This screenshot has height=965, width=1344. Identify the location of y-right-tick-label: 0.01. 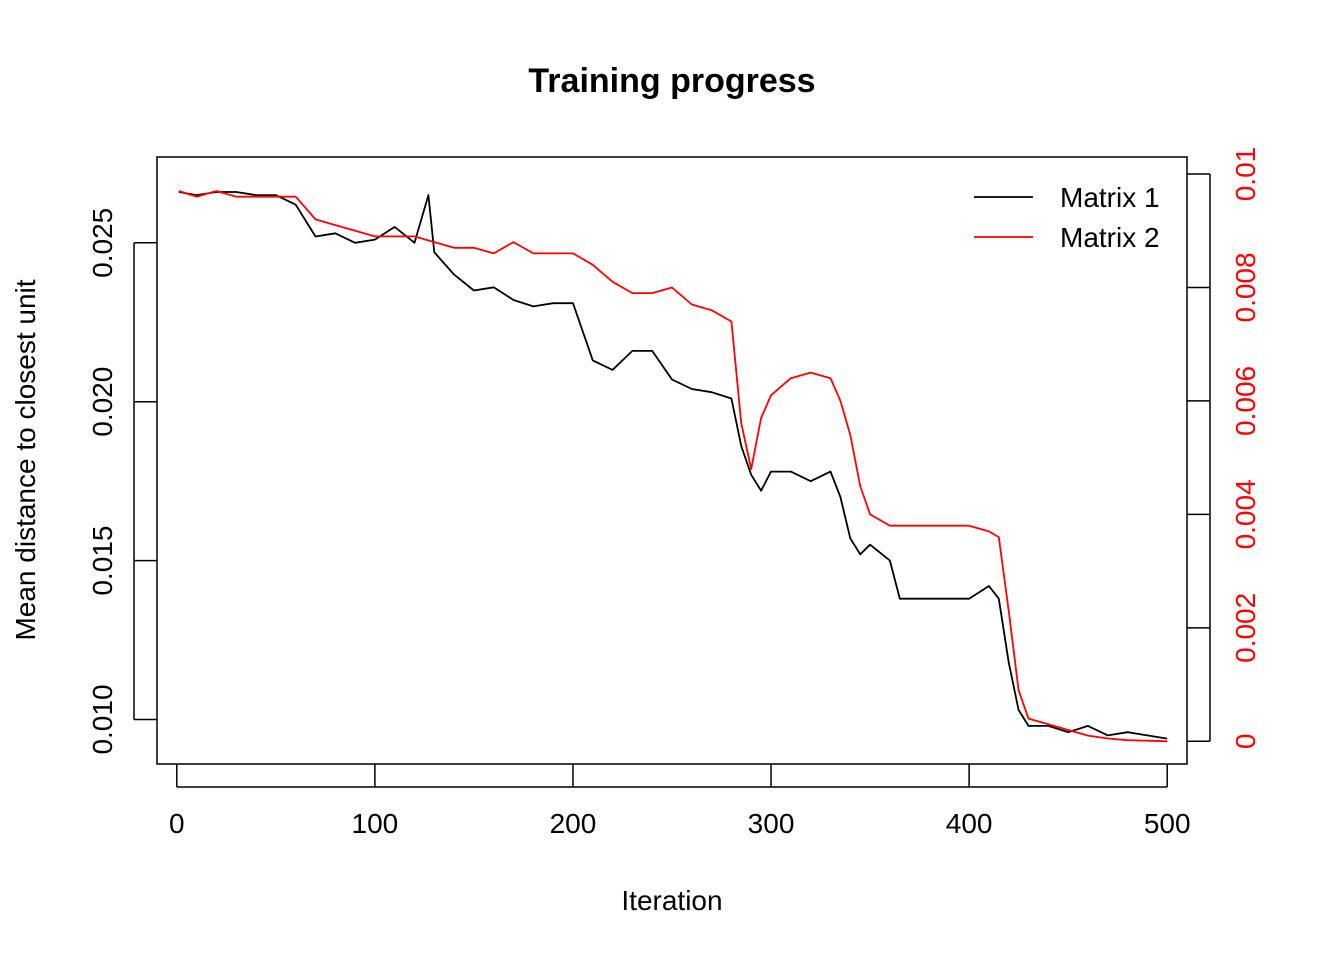
(1245, 174).